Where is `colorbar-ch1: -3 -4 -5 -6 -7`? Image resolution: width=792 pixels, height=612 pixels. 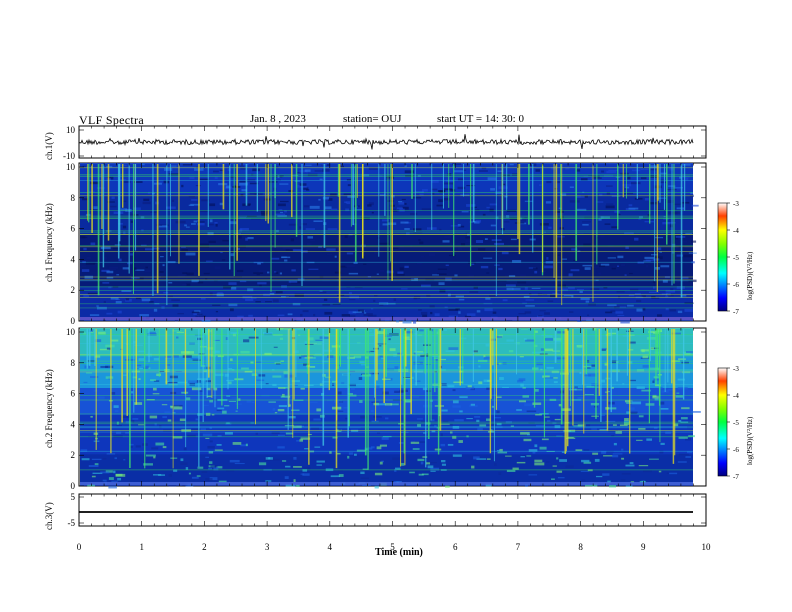
colorbar-ch1: -3 -4 -5 -6 -7 is located at coordinates (728, 258).